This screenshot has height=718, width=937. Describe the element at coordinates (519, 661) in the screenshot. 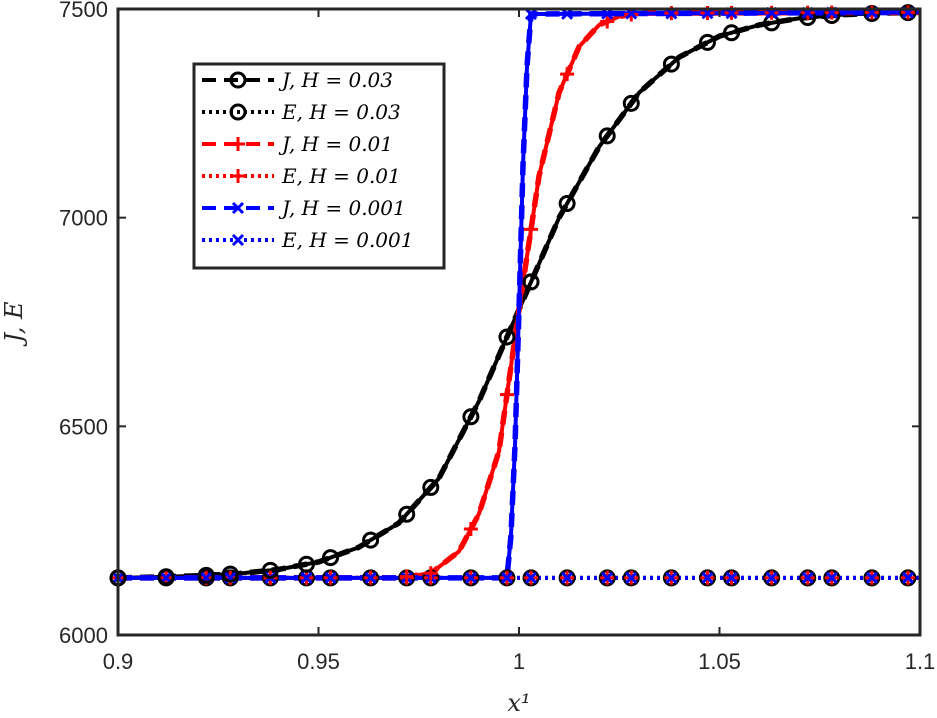

I see `x-tick-label: 1` at that location.